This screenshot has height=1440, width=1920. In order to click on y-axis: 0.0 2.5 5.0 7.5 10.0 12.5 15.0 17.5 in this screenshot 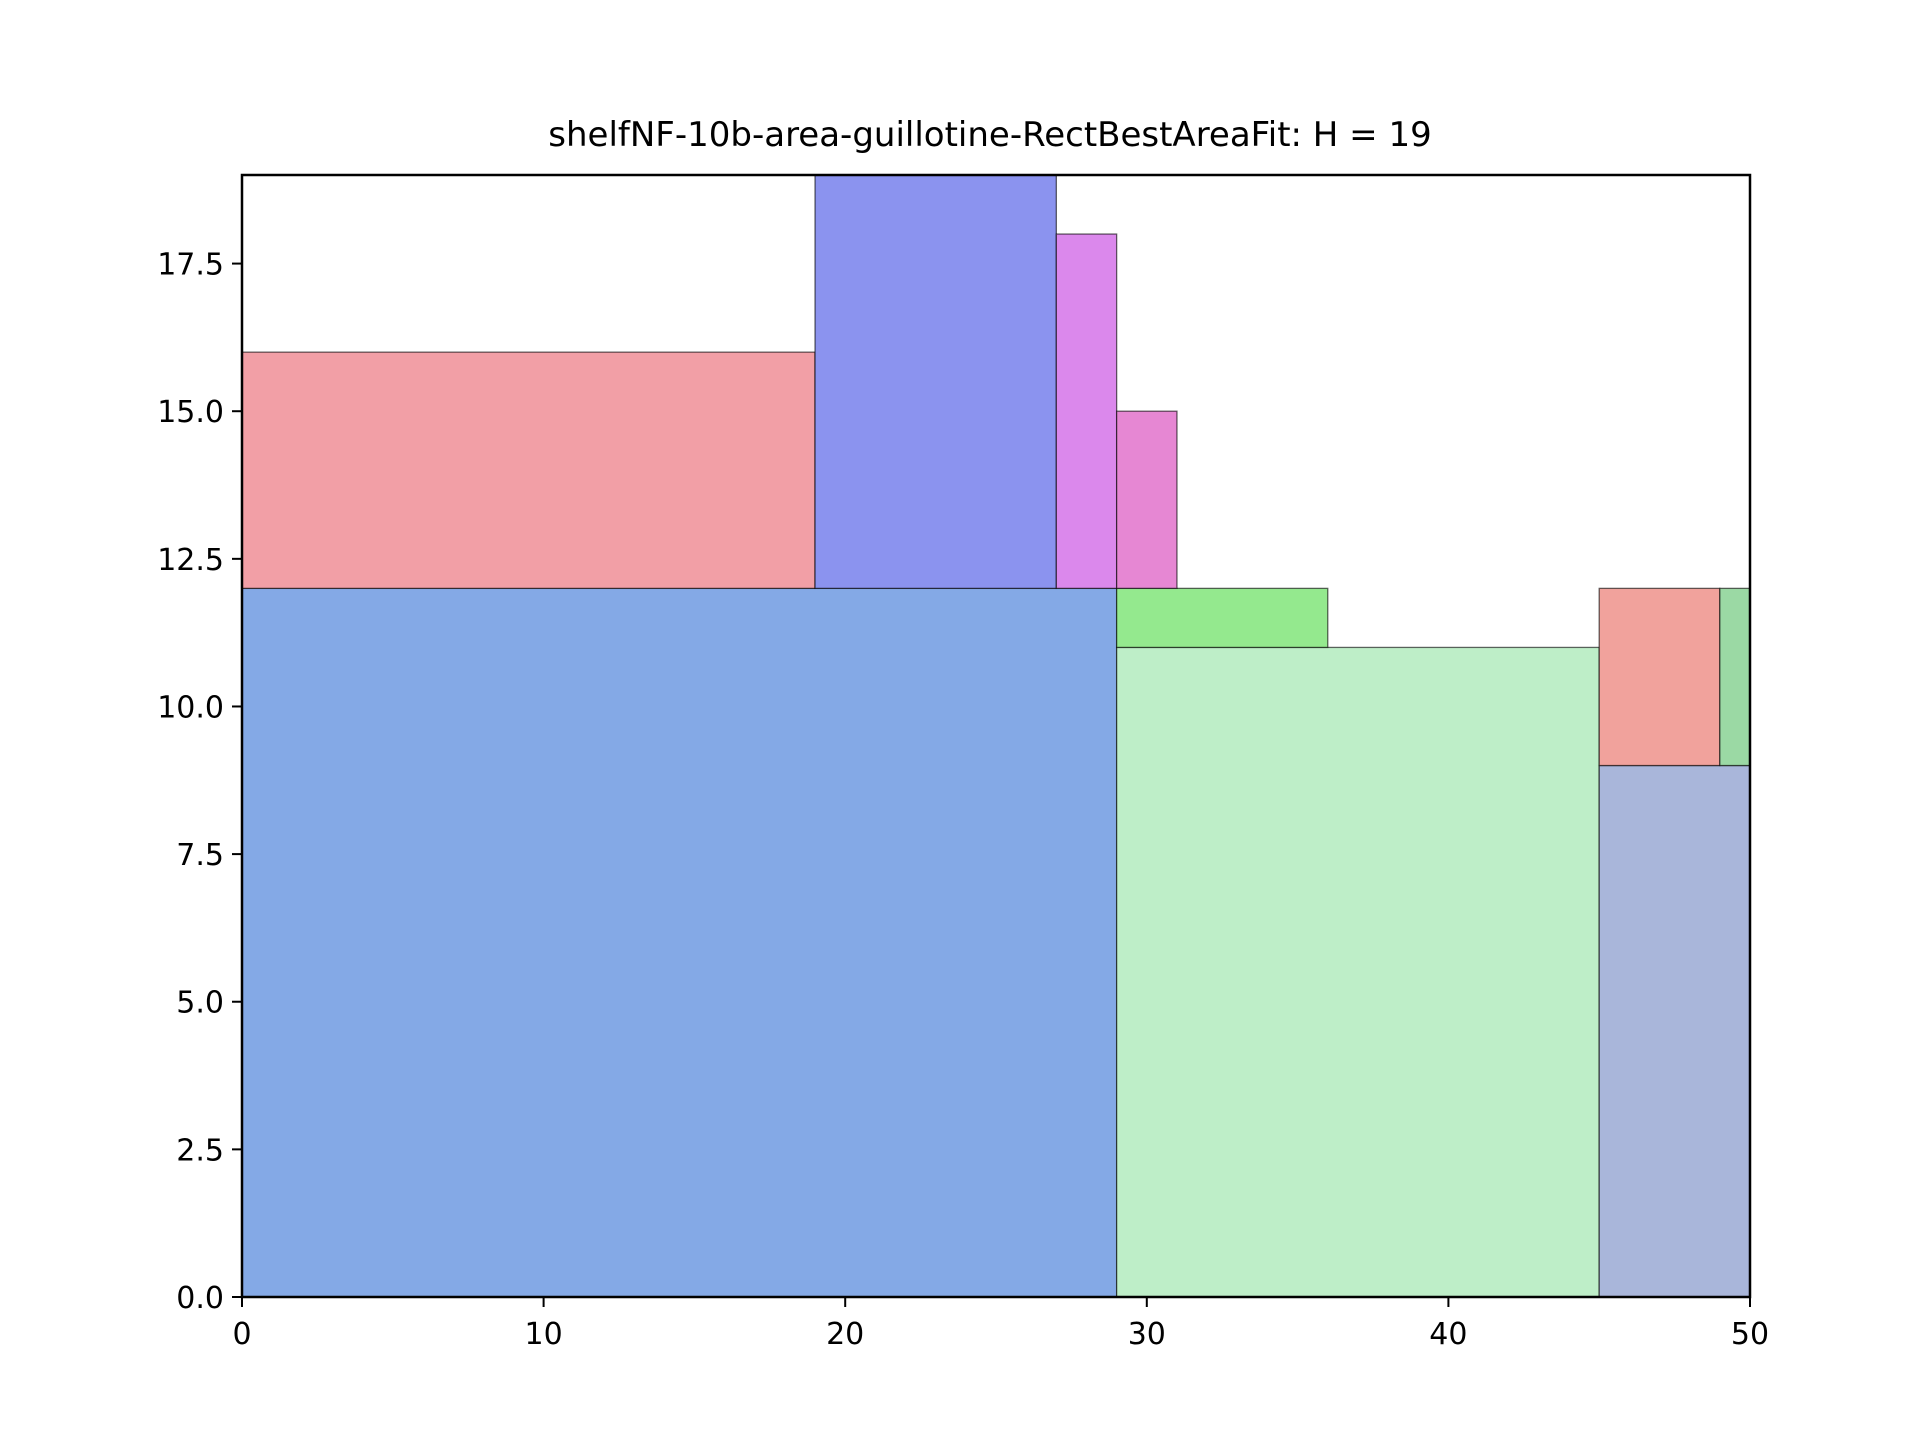, I will do `click(199, 782)`.